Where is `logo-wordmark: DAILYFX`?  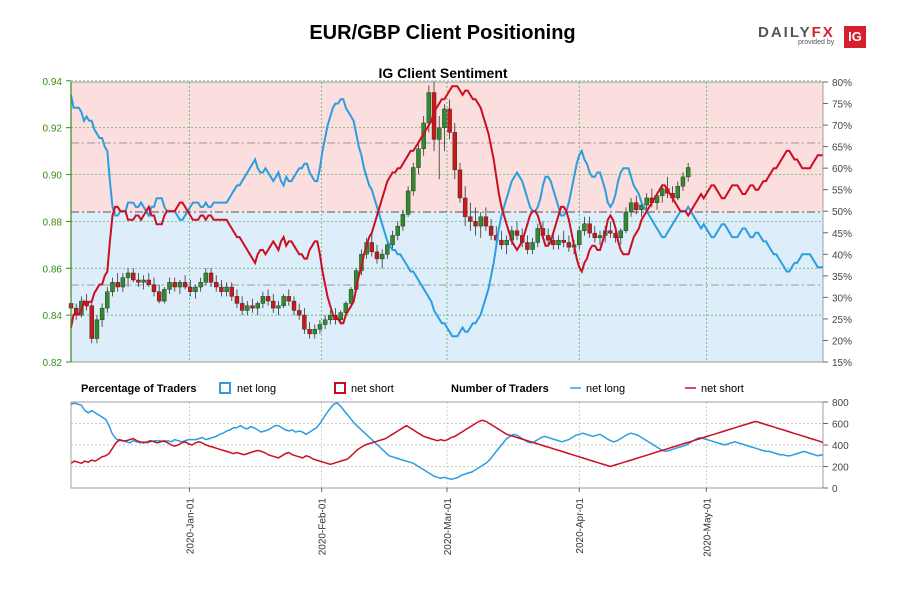
logo-wordmark: DAILYFX is located at coordinates (796, 32).